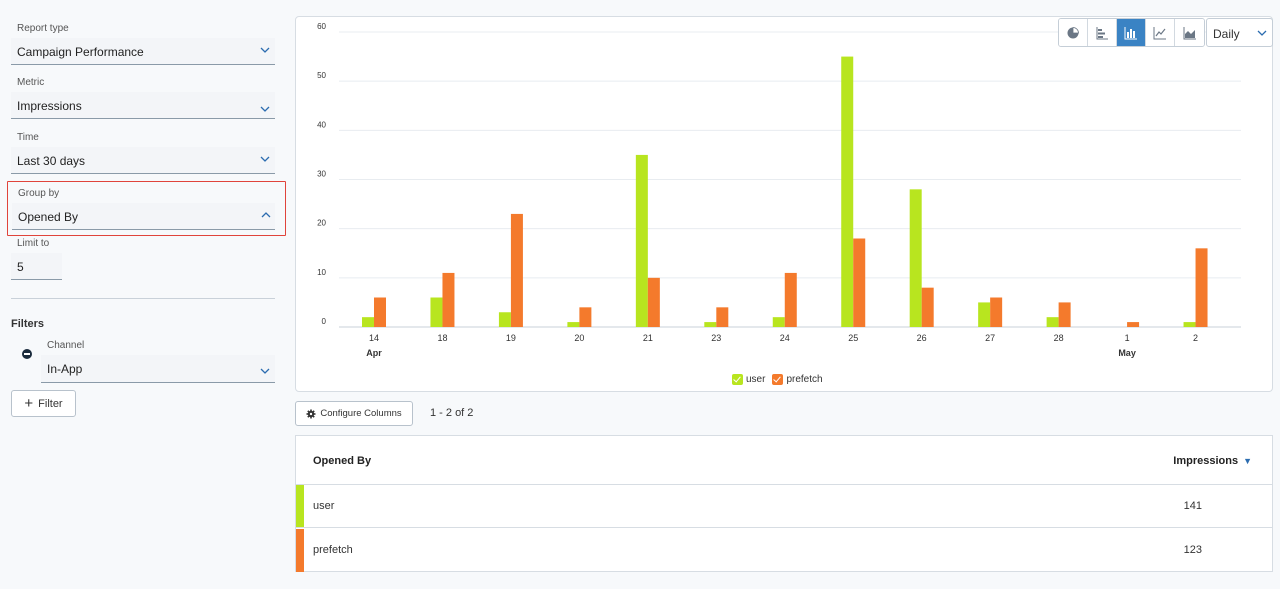  Describe the element at coordinates (579, 338) in the screenshot. I see `x-tick-label: 20` at that location.